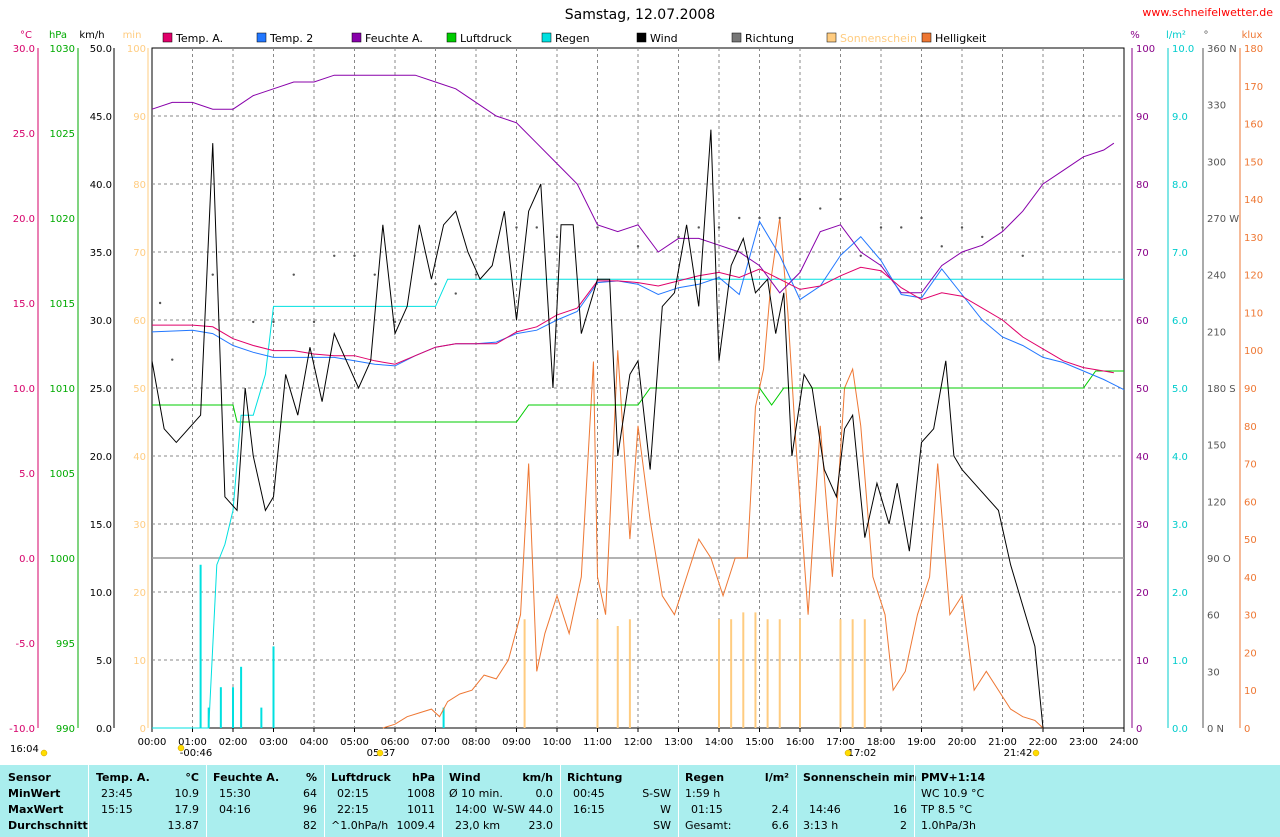 This screenshot has width=1280, height=837. I want to click on legend-label: Sonnenschein, so click(878, 38).